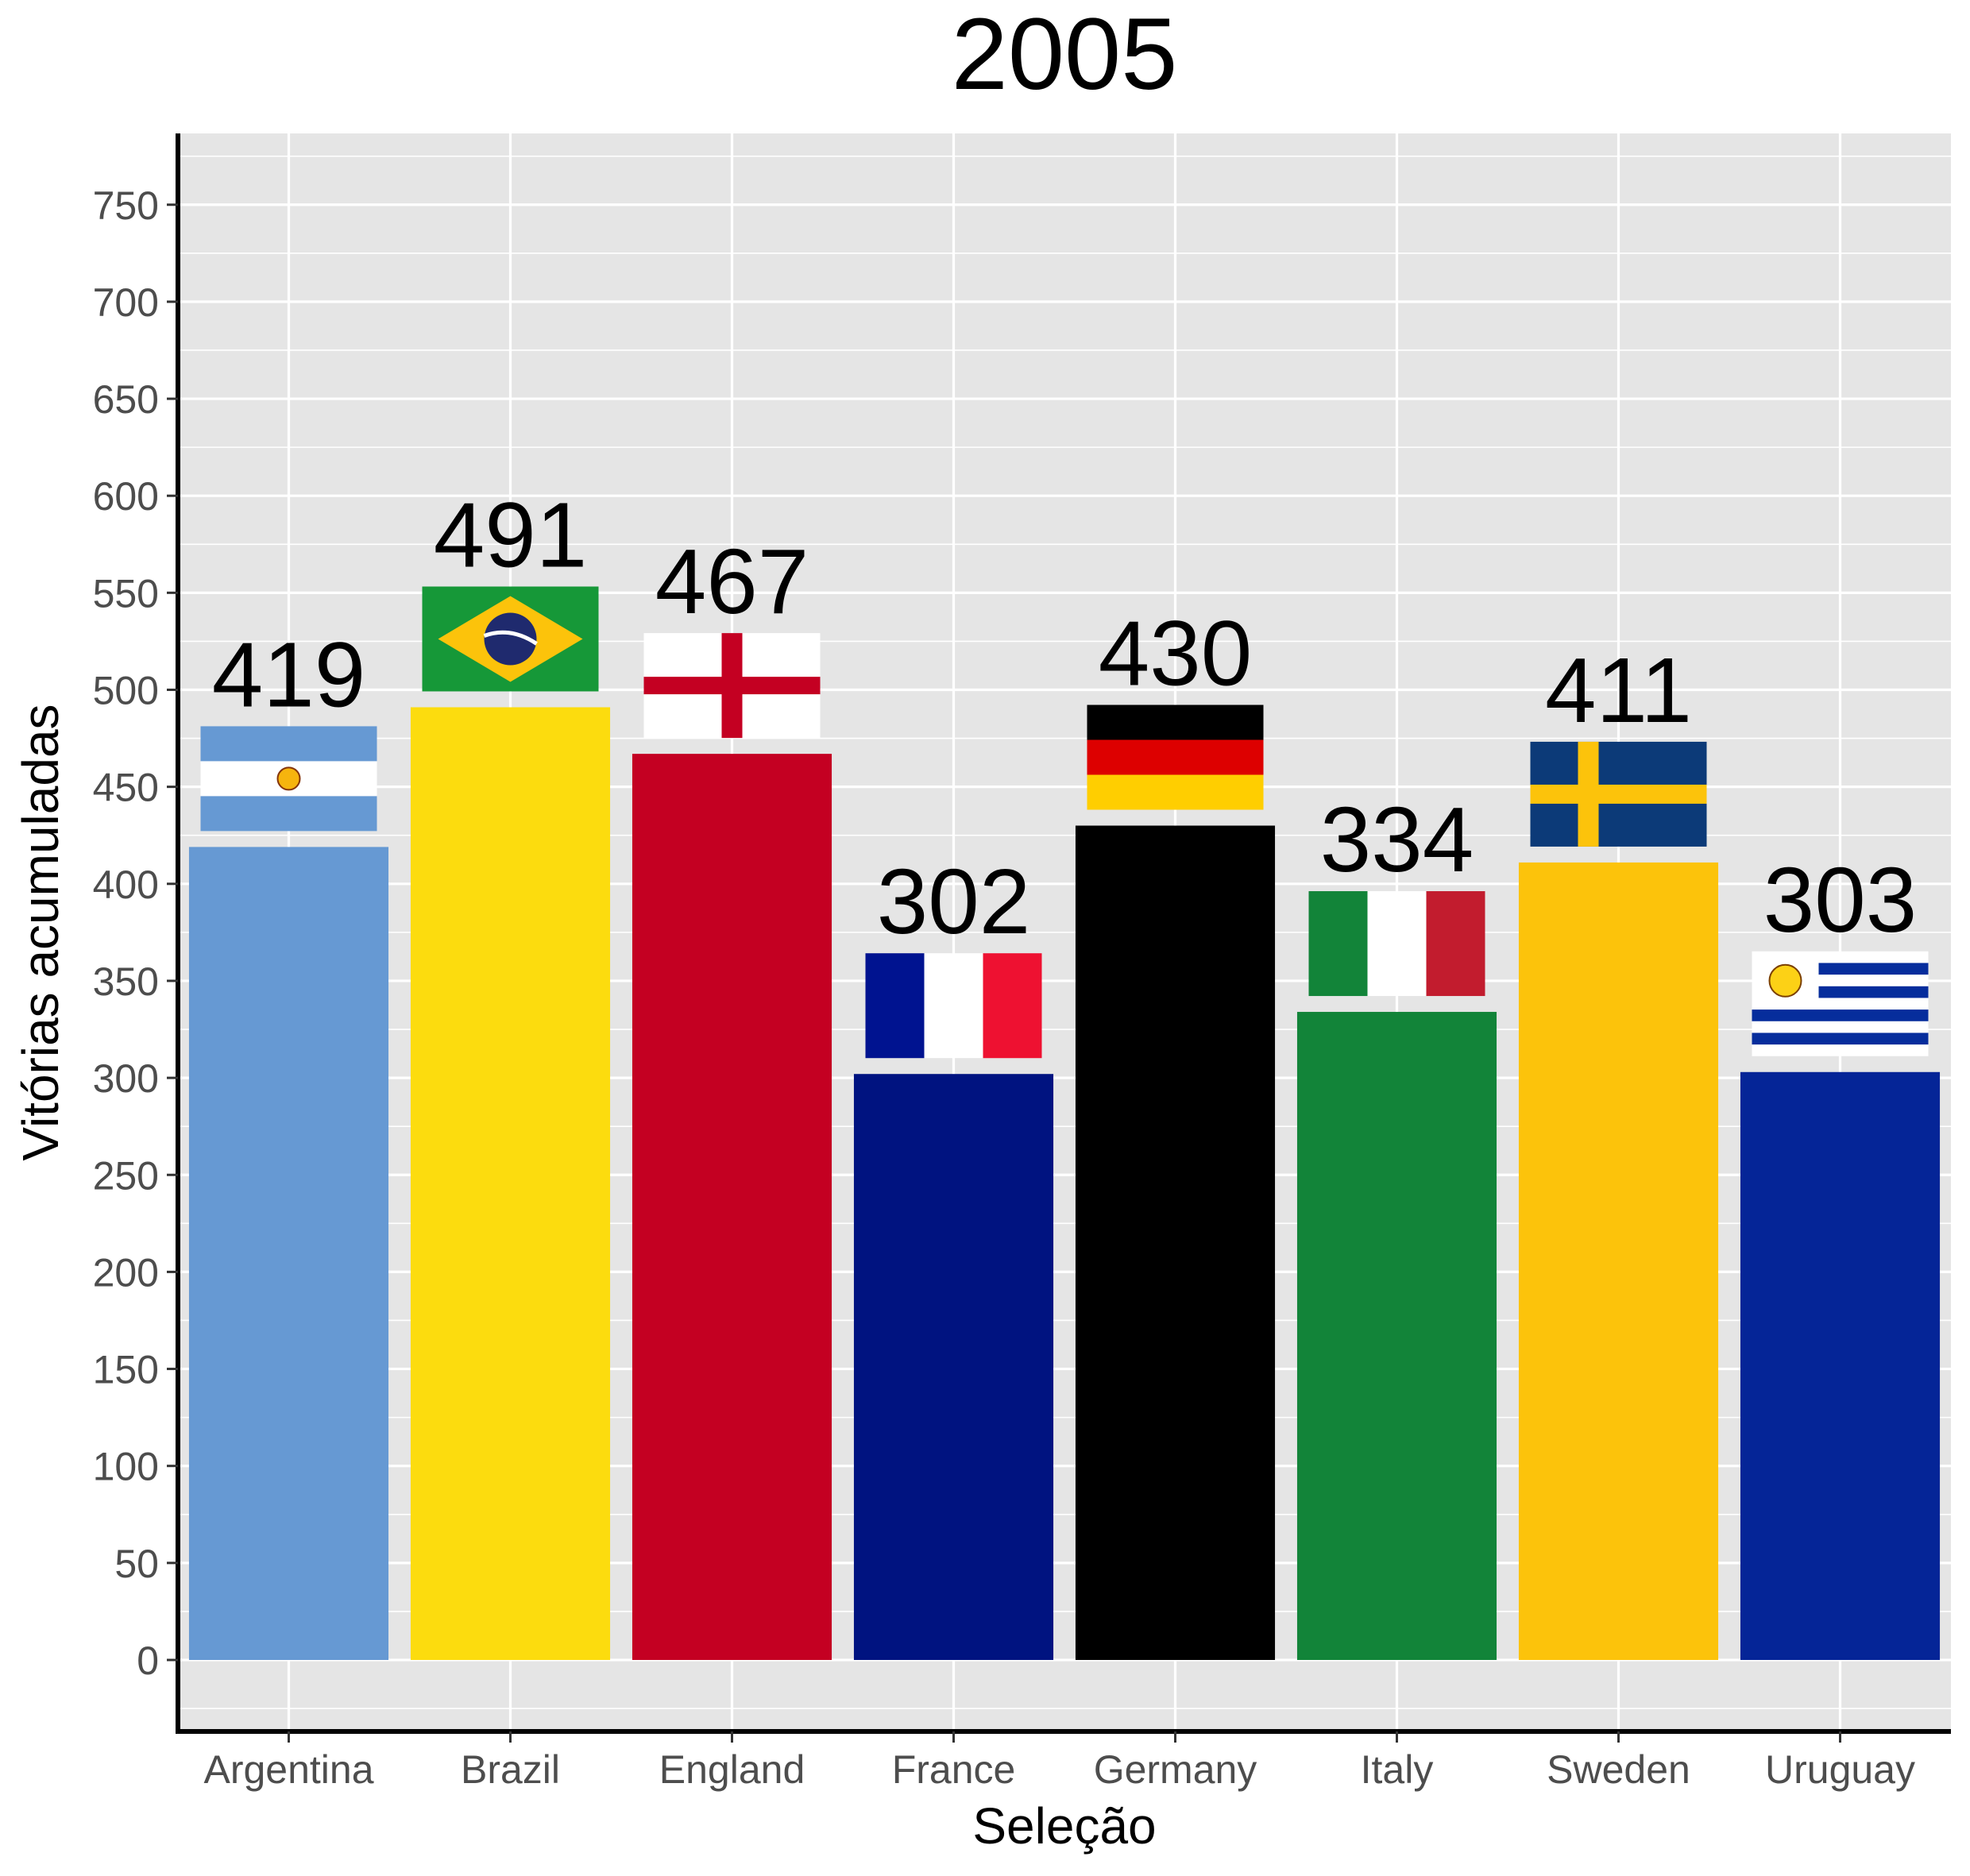 The image size is (1970, 1876). I want to click on x-axis-label: Seleção, so click(1064, 1826).